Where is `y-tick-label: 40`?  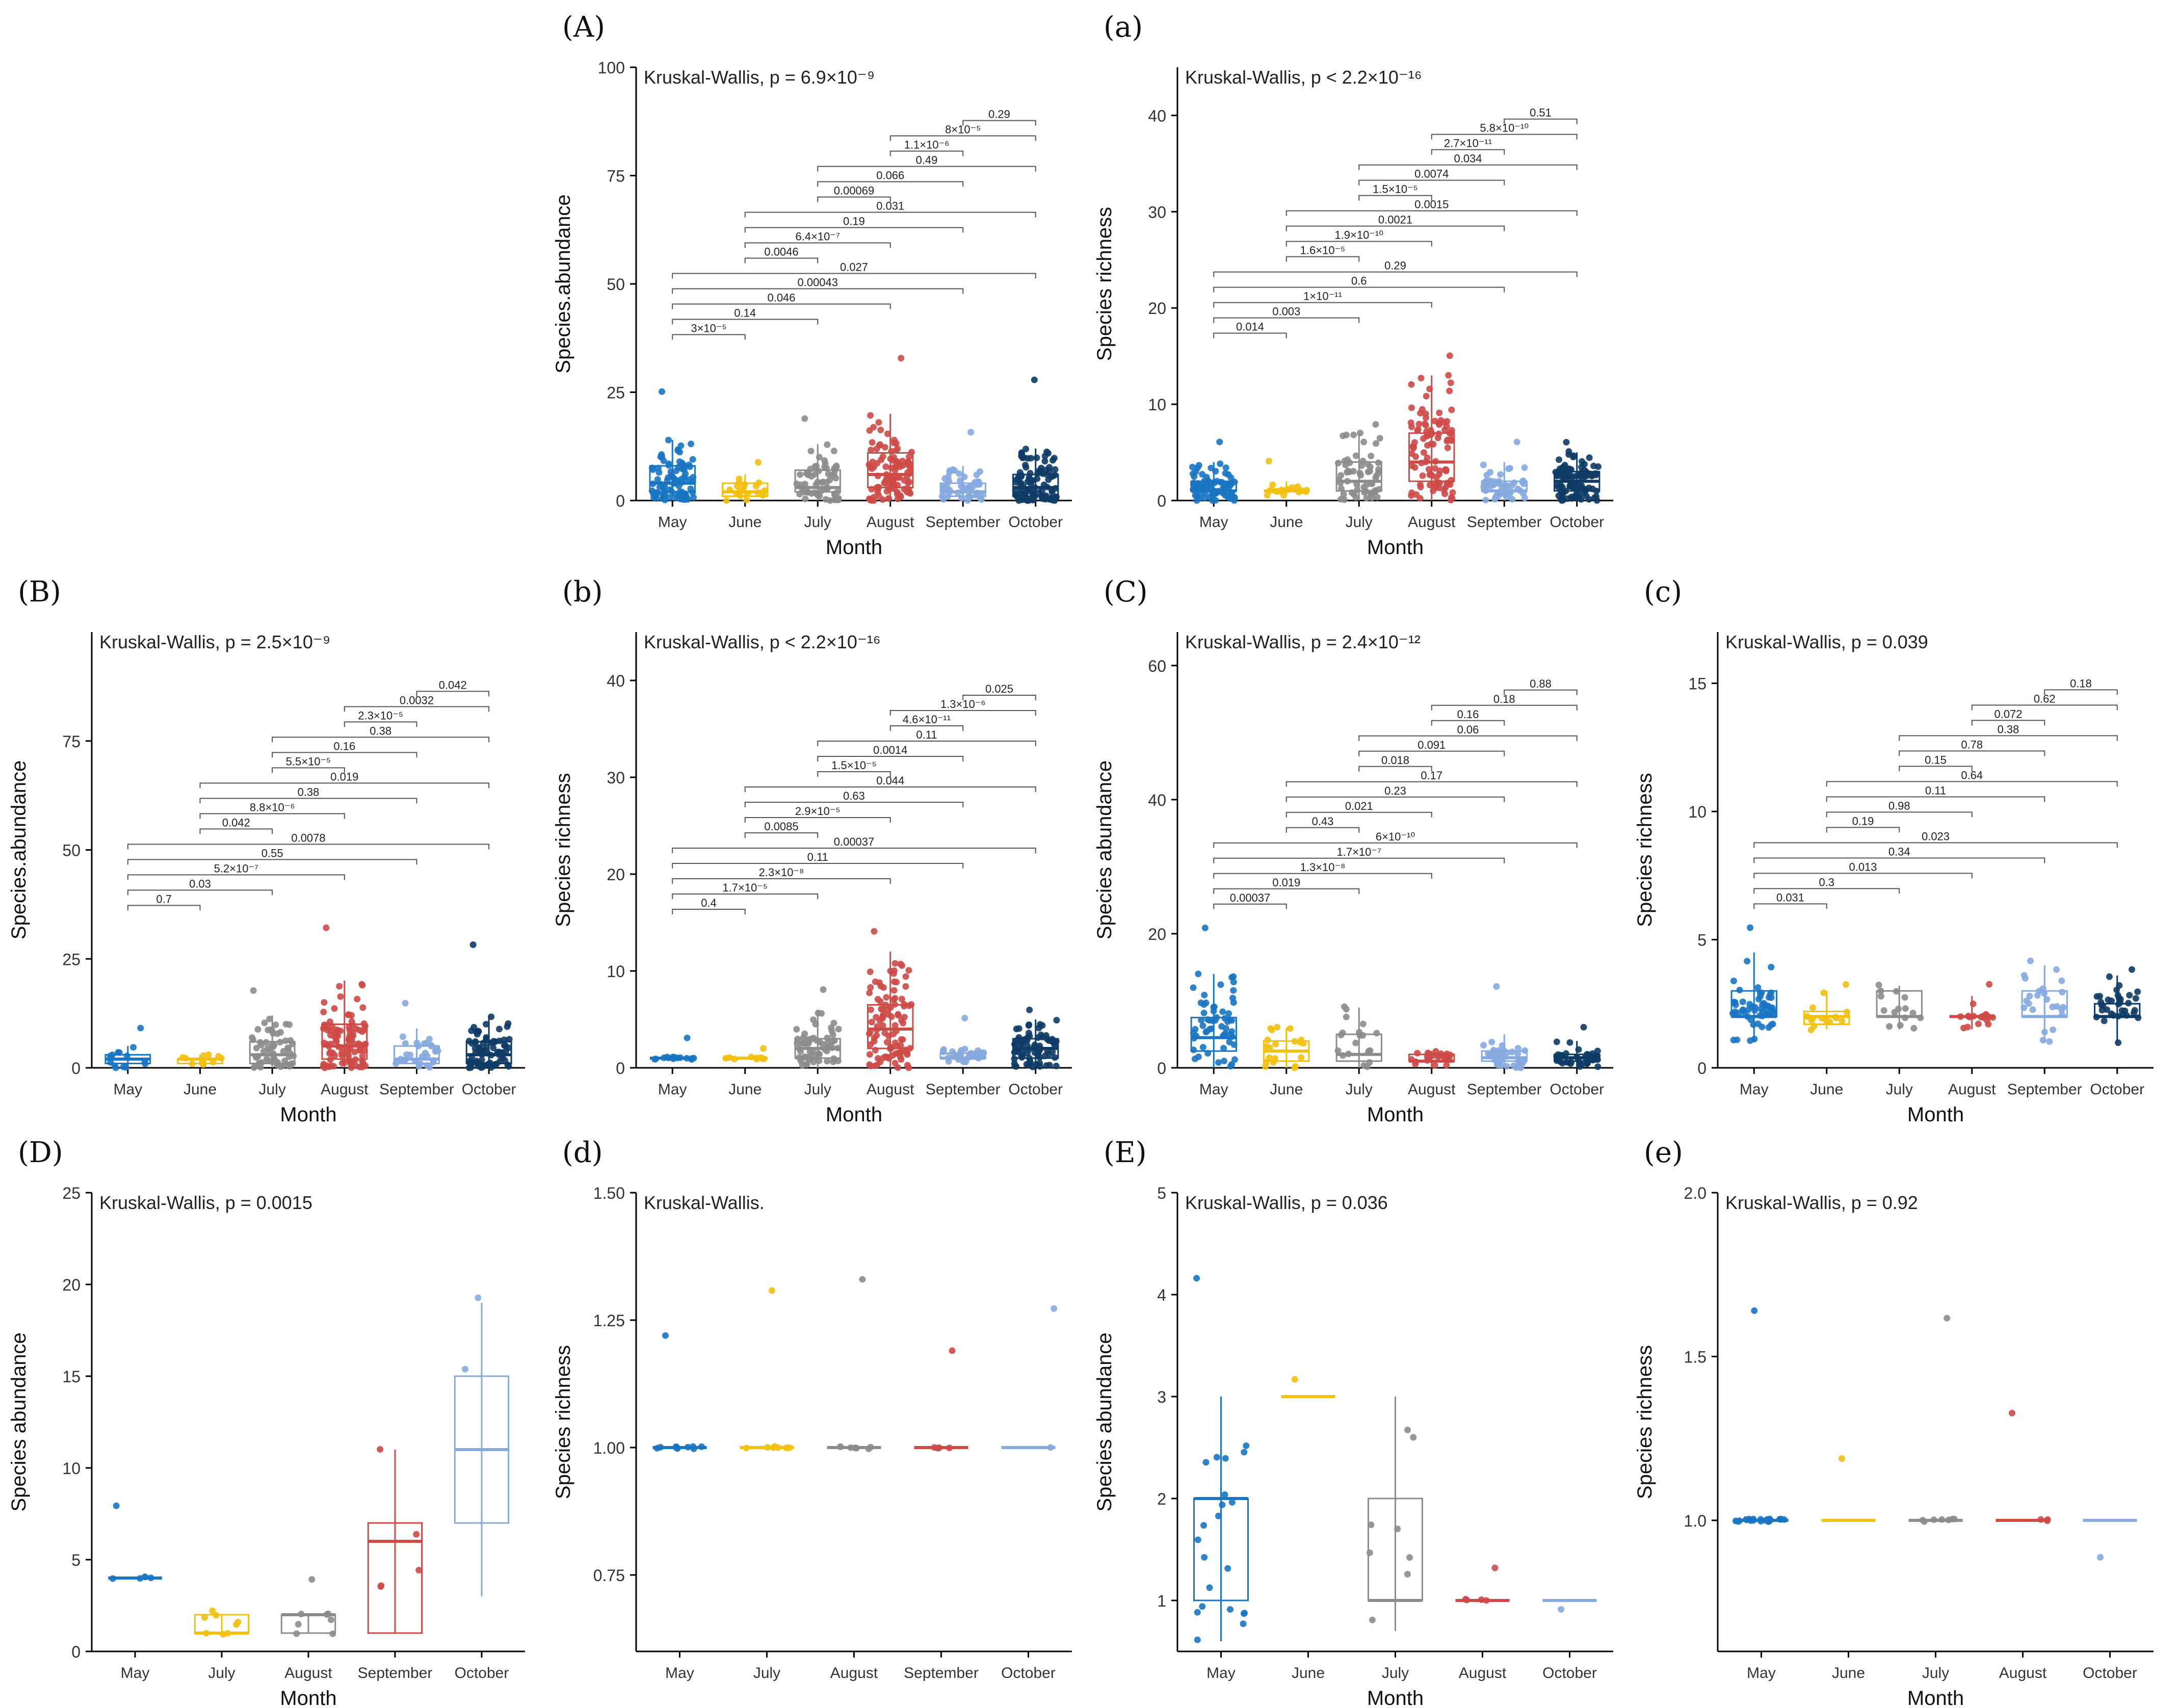
y-tick-label: 40 is located at coordinates (1157, 116).